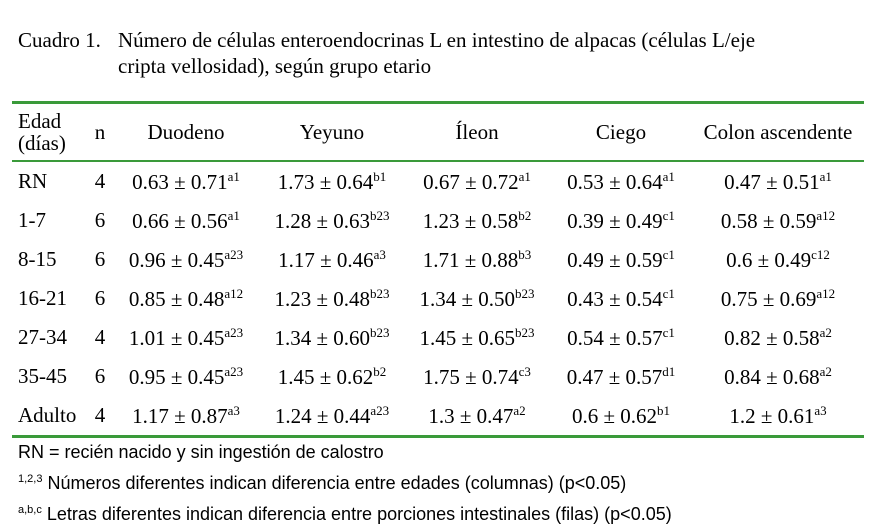  Describe the element at coordinates (477, 181) in the screenshot. I see `value-cell: 0.67 ± 0.72a1` at that location.